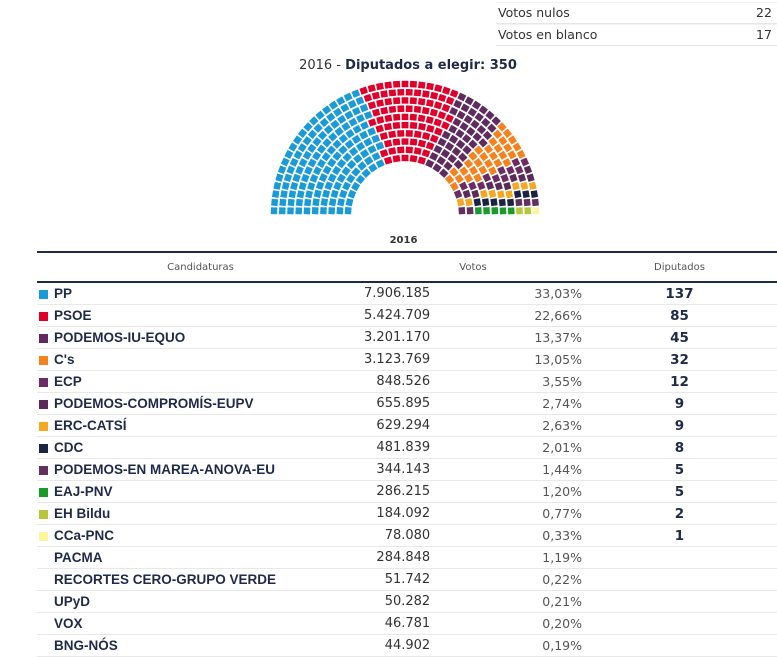 The height and width of the screenshot is (657, 777). Describe the element at coordinates (397, 469) in the screenshot. I see `party-votes: 344.143` at that location.